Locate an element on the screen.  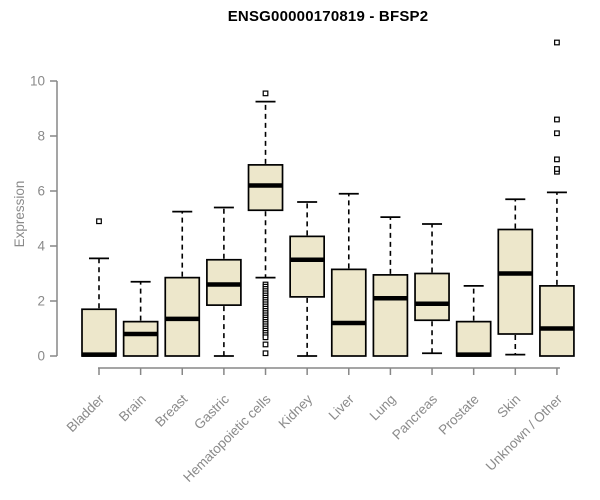
box-kidney is located at coordinates (307, 279).